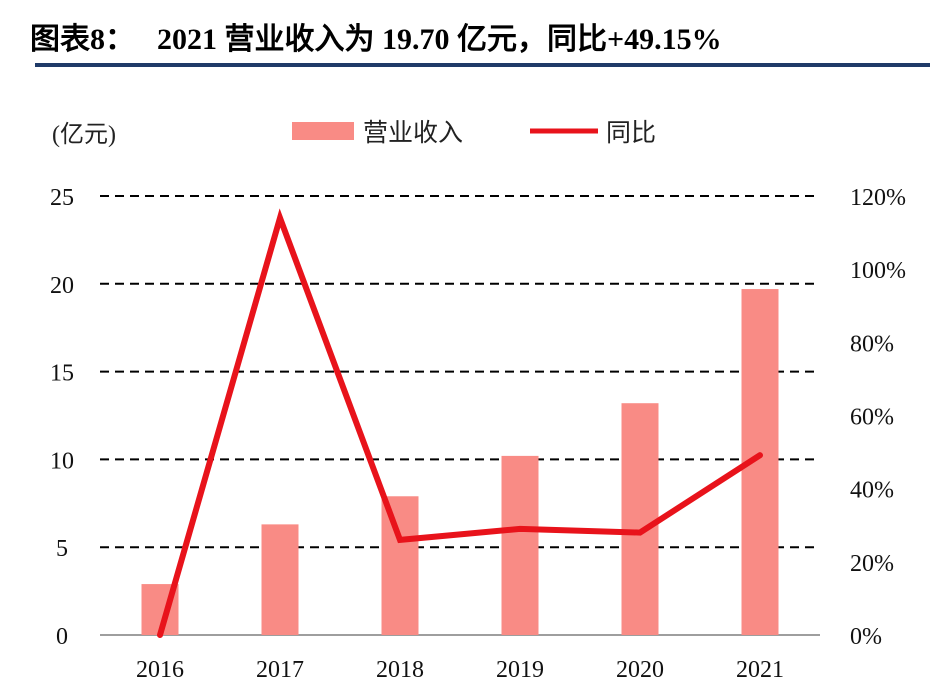 The width and height of the screenshot is (935, 697). I want to click on x-axis-ticks: 2016 2017 2018 2019 2020 2021, so click(460, 670).